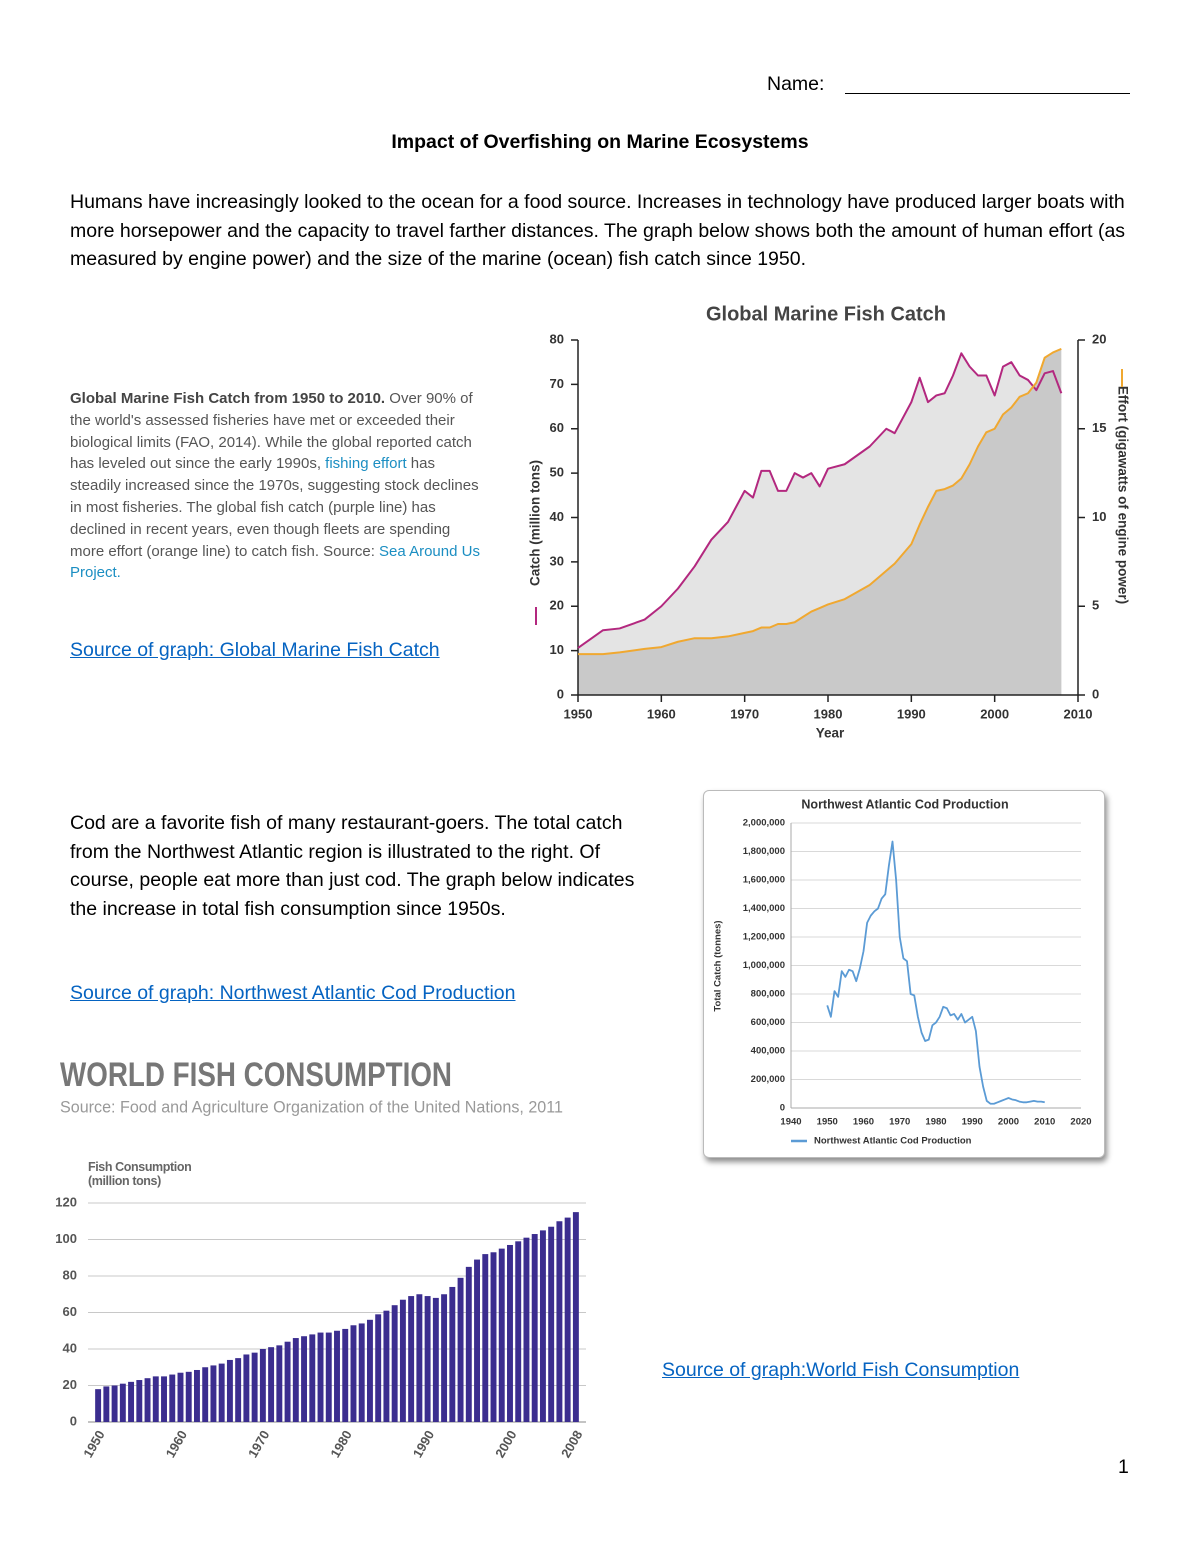  What do you see at coordinates (764, 851) in the screenshot?
I see `y-tick-label: 1,800,000` at bounding box center [764, 851].